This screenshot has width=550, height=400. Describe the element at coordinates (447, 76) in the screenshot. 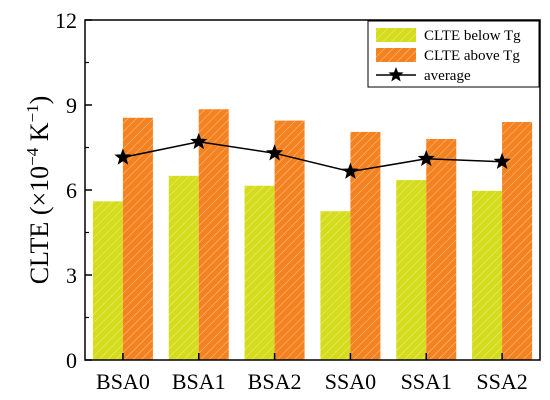

I see `legend-label-average: average` at that location.